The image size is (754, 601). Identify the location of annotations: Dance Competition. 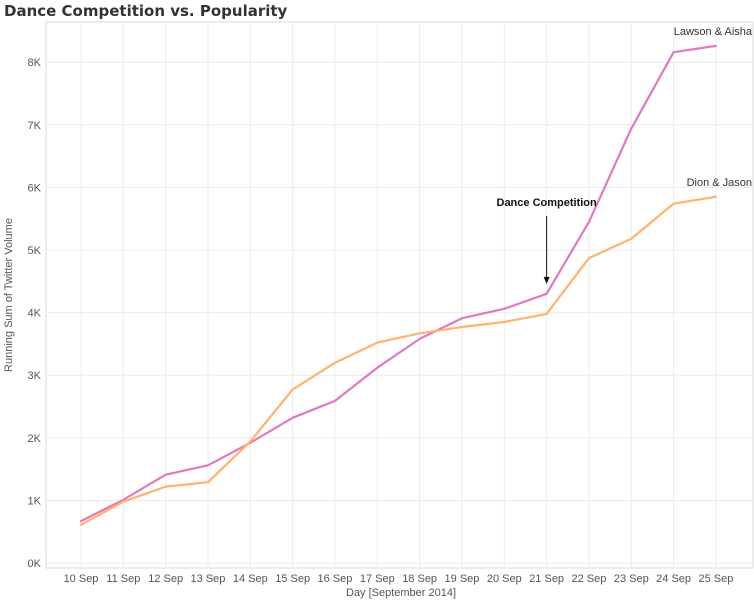
(547, 240).